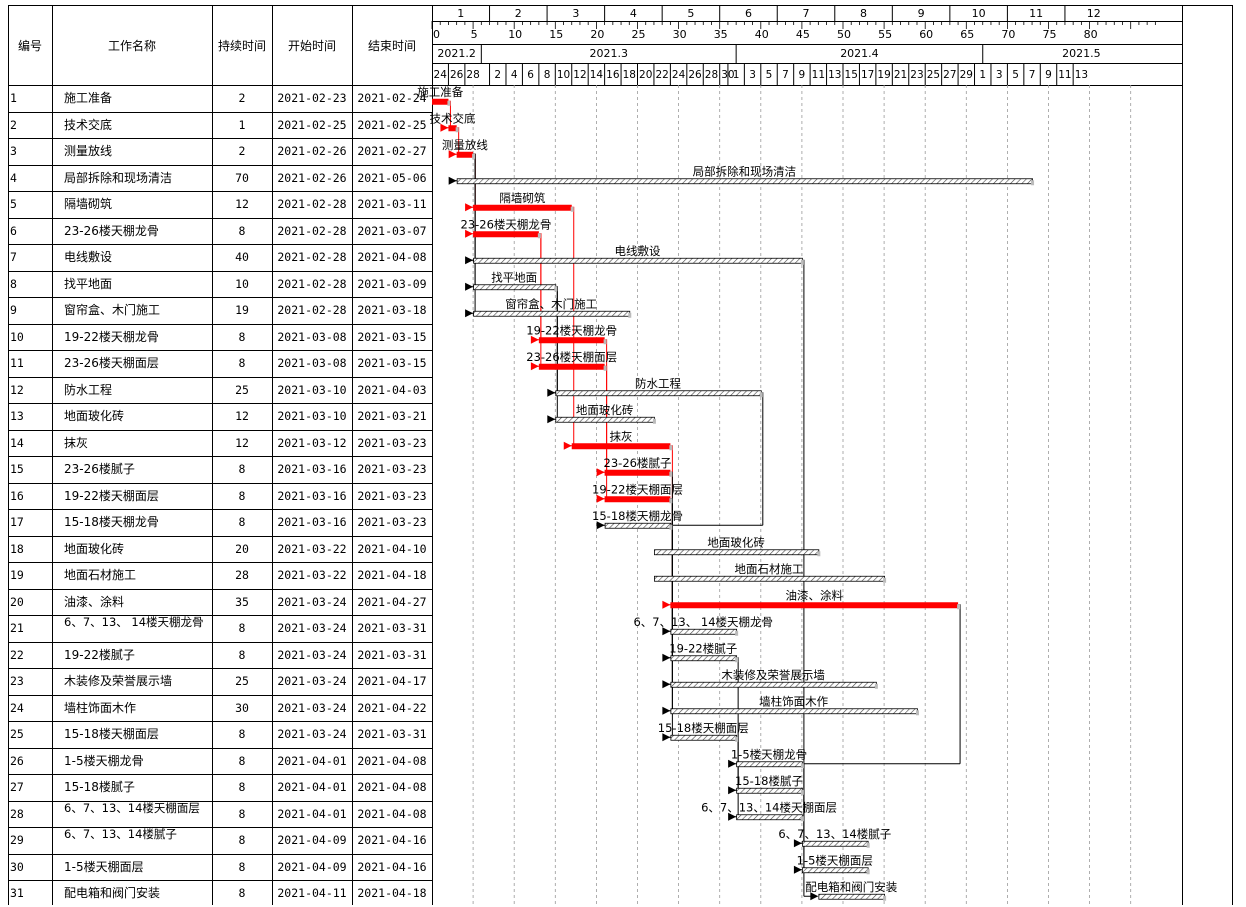  I want to click on cell-id: 5, so click(13, 204).